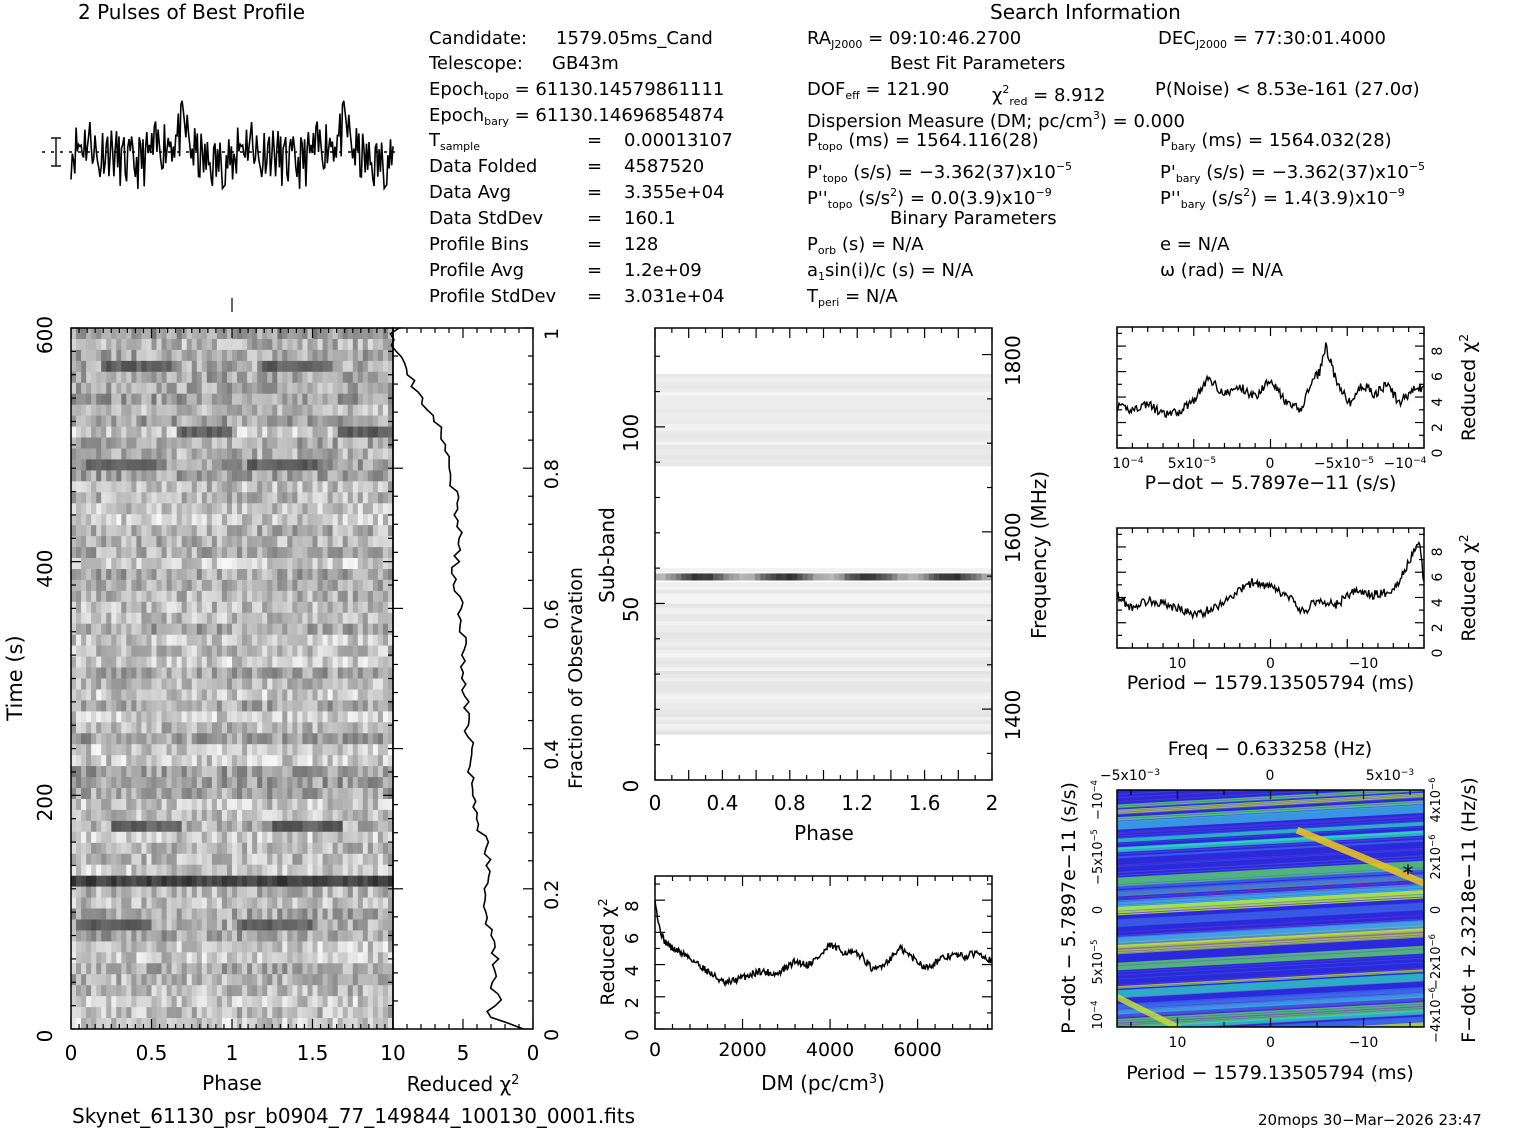 The width and height of the screenshot is (1517, 1133). What do you see at coordinates (191, 12) in the screenshot?
I see `profile-title: 2 Pulses of Best Profile` at bounding box center [191, 12].